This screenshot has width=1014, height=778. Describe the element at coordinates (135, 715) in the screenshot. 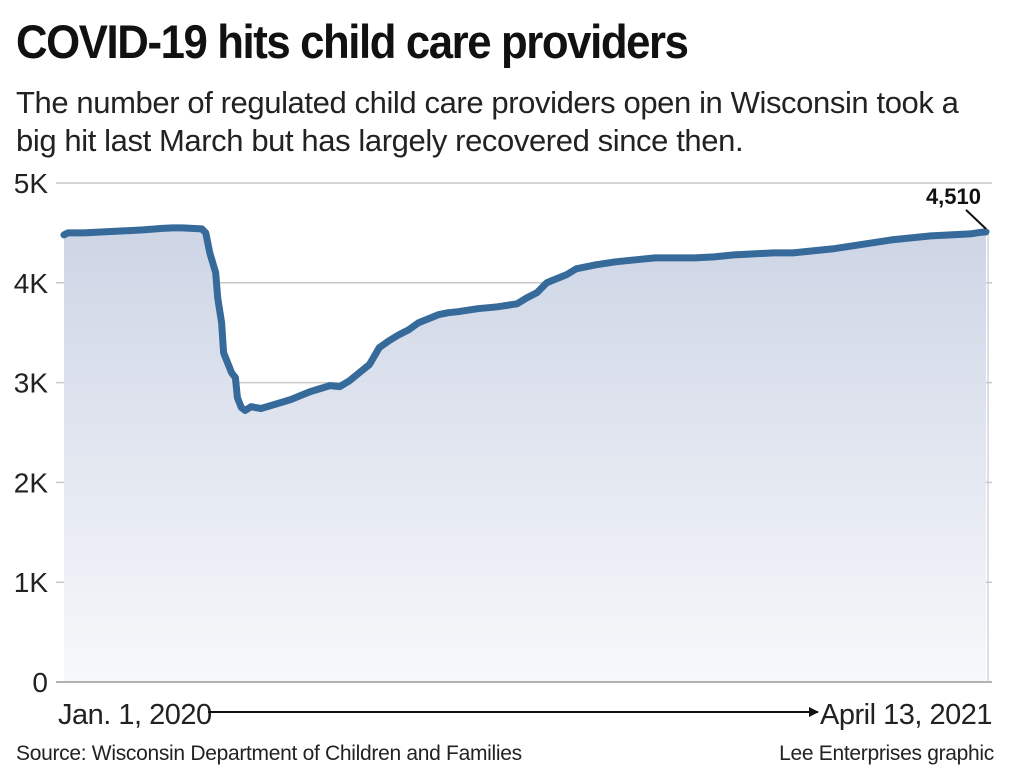

I see `x-start-label: Jan. 1, 2020` at that location.